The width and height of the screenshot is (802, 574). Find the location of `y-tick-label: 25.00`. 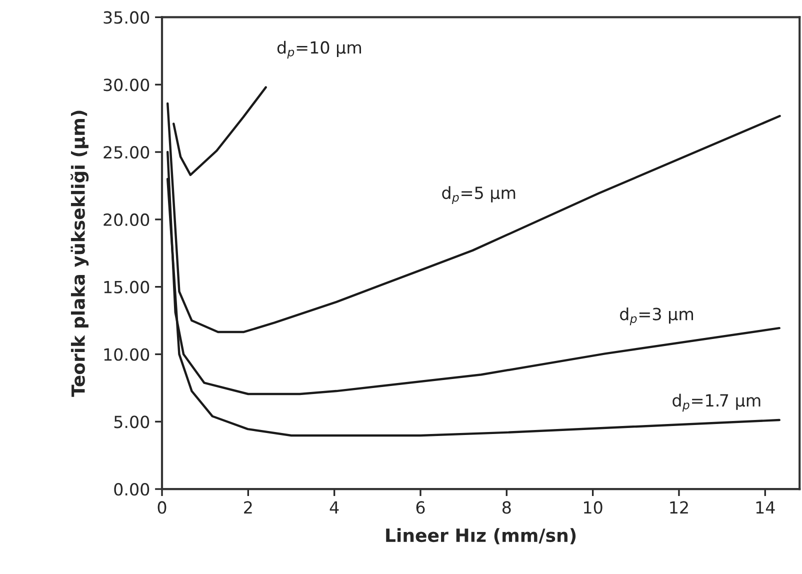

y-tick-label: 25.00 is located at coordinates (127, 152).